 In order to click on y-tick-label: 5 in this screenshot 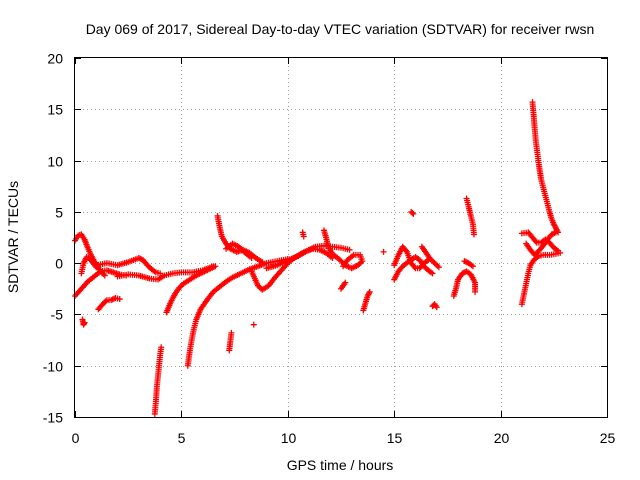, I will do `click(59, 213)`.